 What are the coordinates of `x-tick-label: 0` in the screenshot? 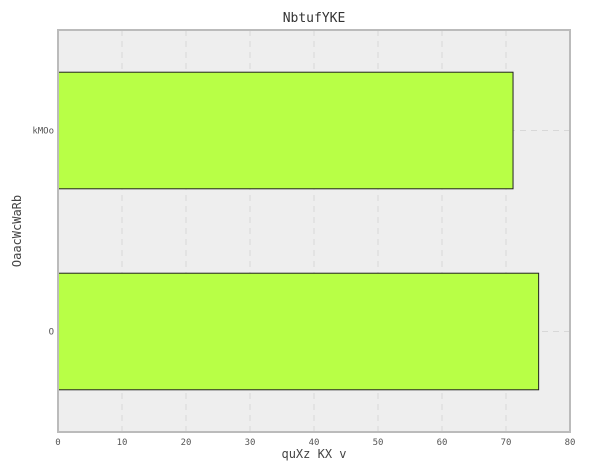 It's located at (57, 443).